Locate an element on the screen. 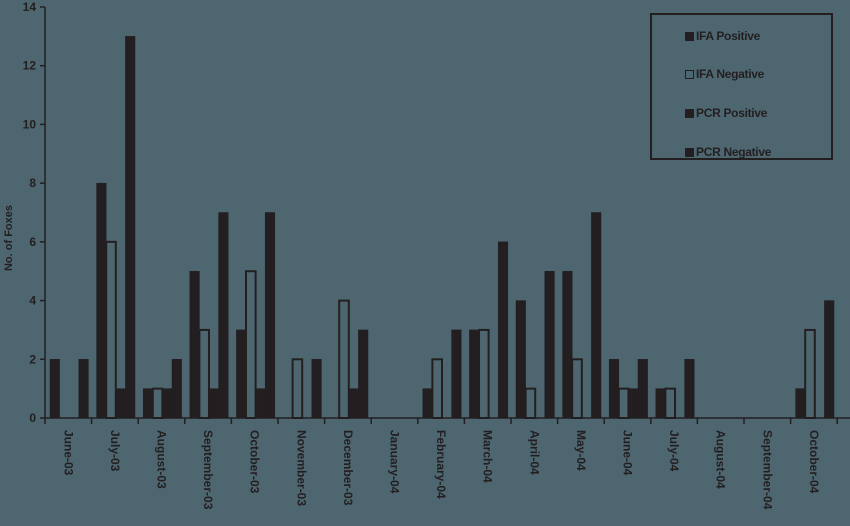  y-tick-label: 14 is located at coordinates (30, 7).